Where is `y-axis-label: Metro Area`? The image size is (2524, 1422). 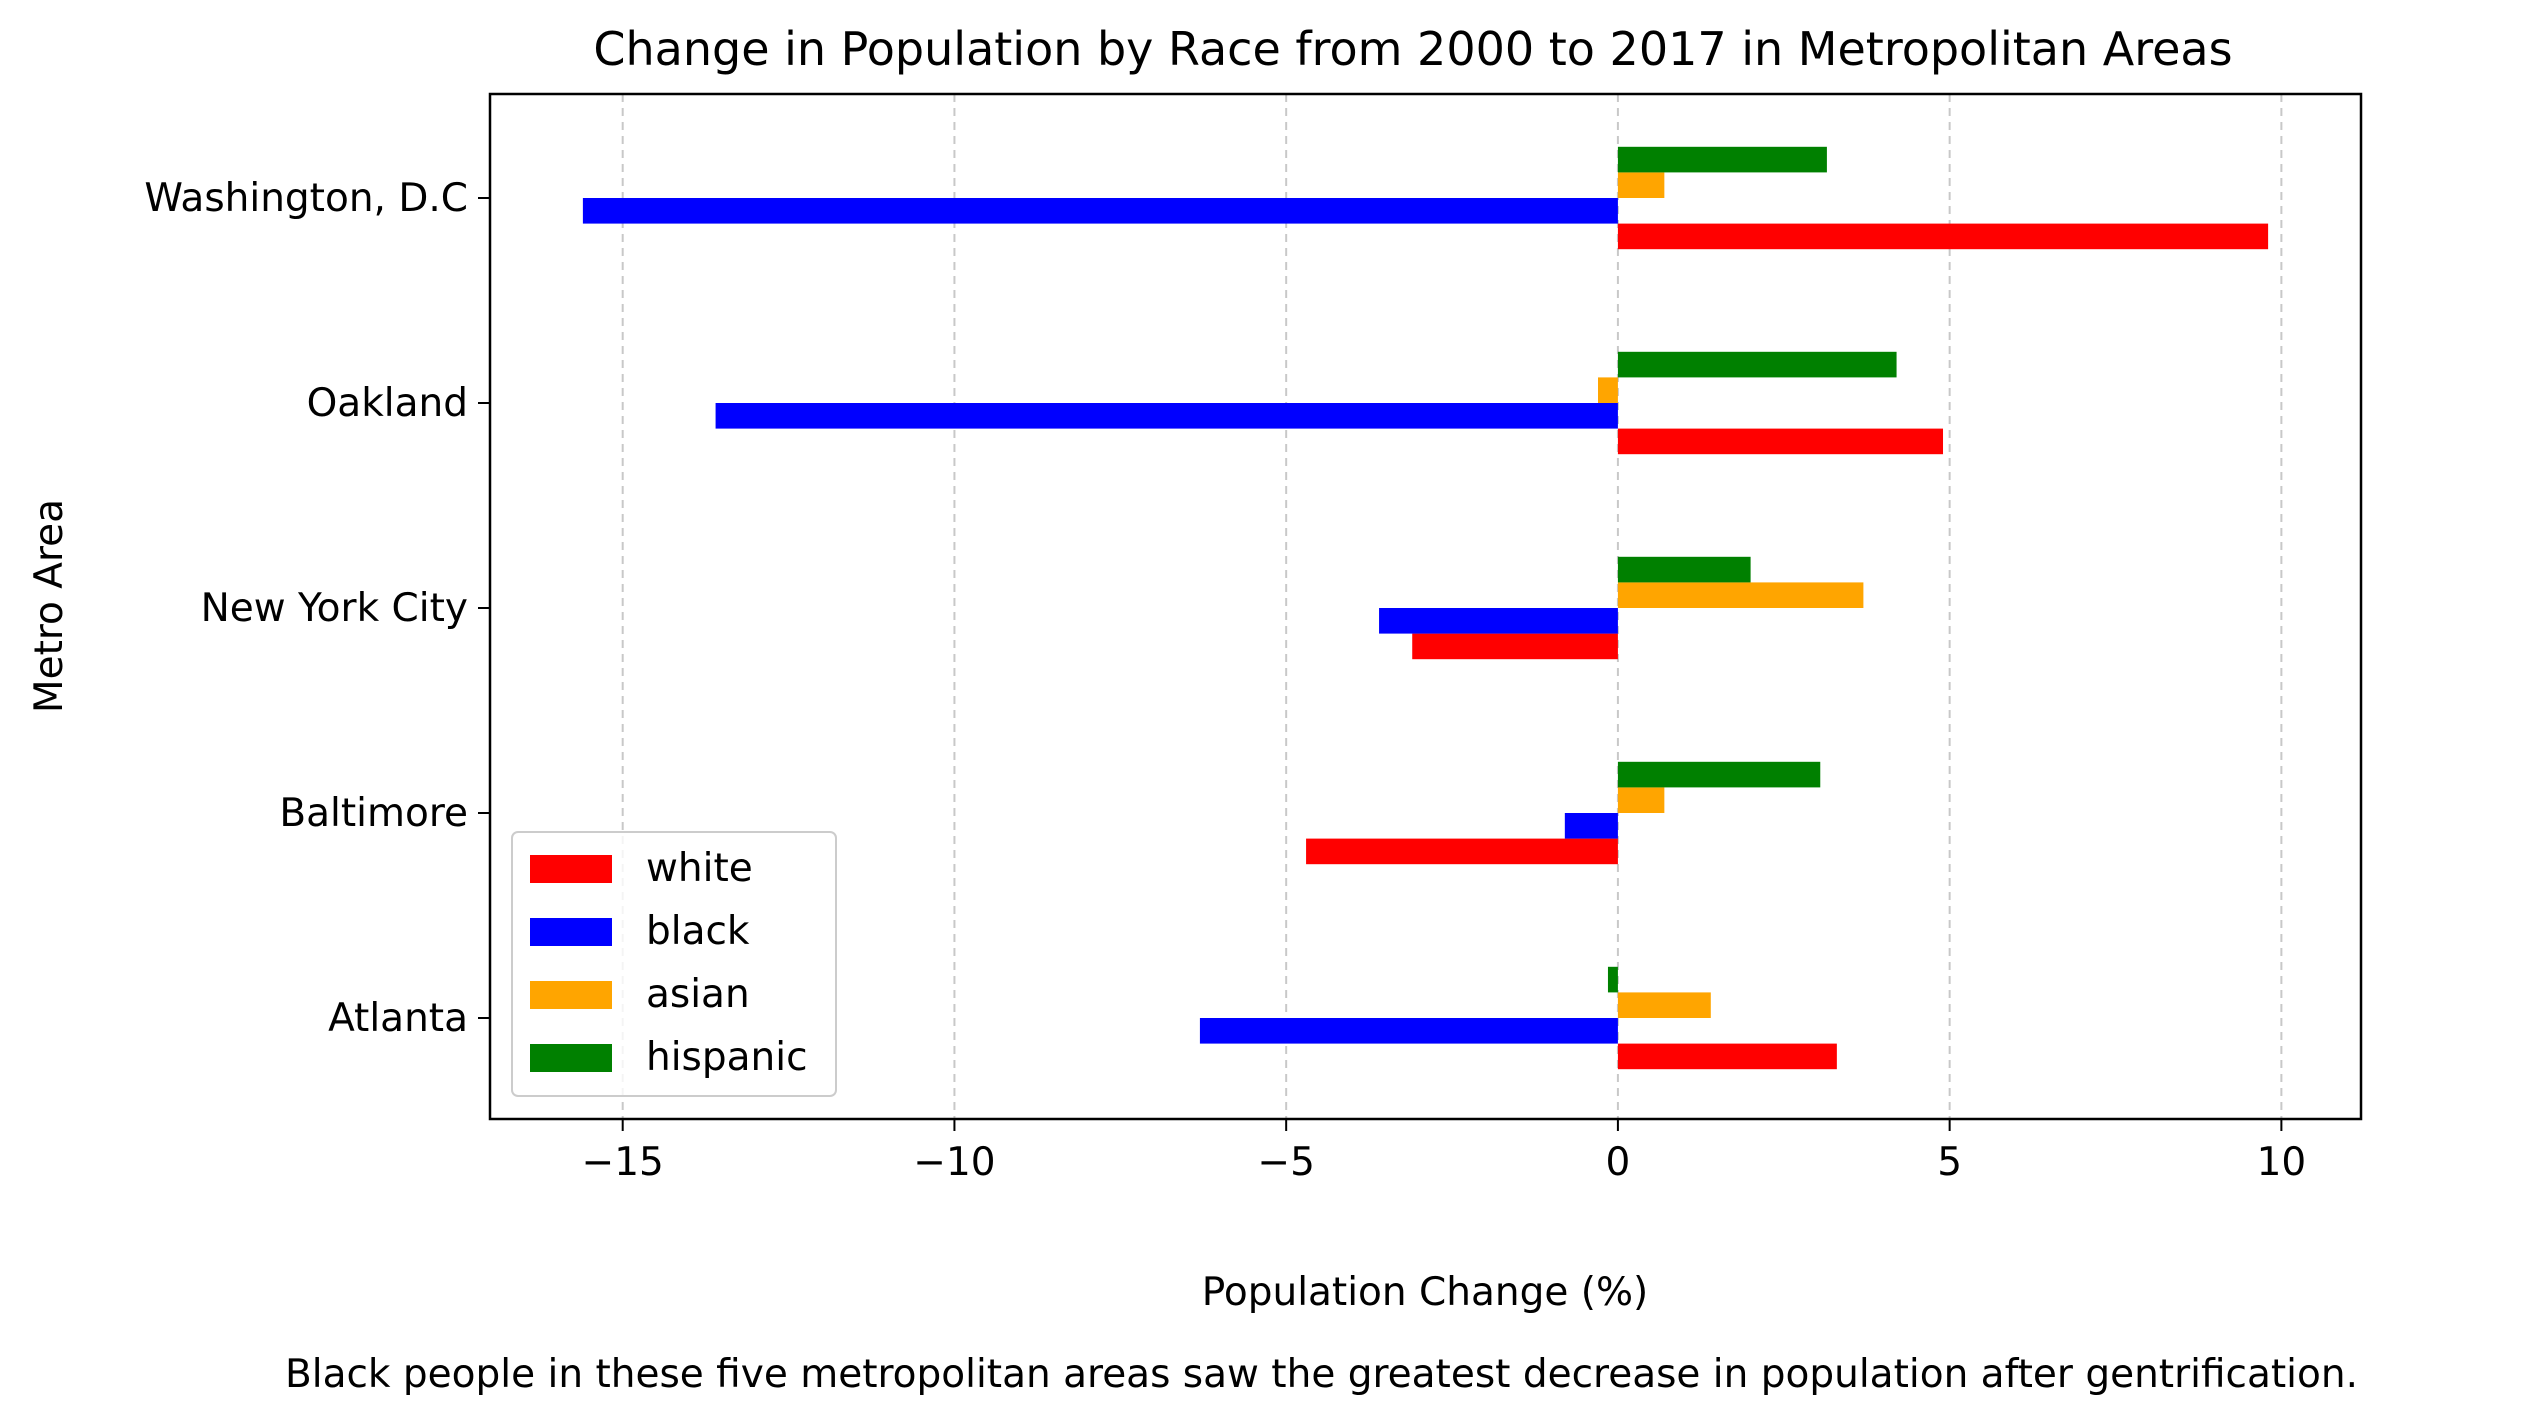
y-axis-label: Metro Area is located at coordinates (49, 606).